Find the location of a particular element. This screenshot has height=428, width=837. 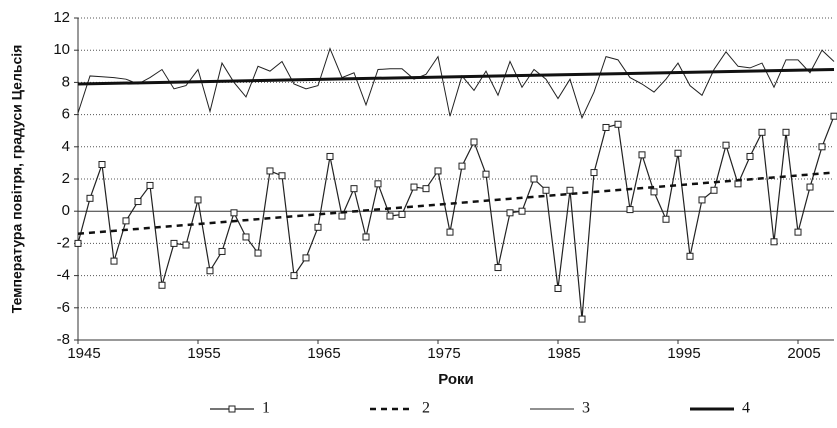

x-axis-label: Роки is located at coordinates (456, 379).